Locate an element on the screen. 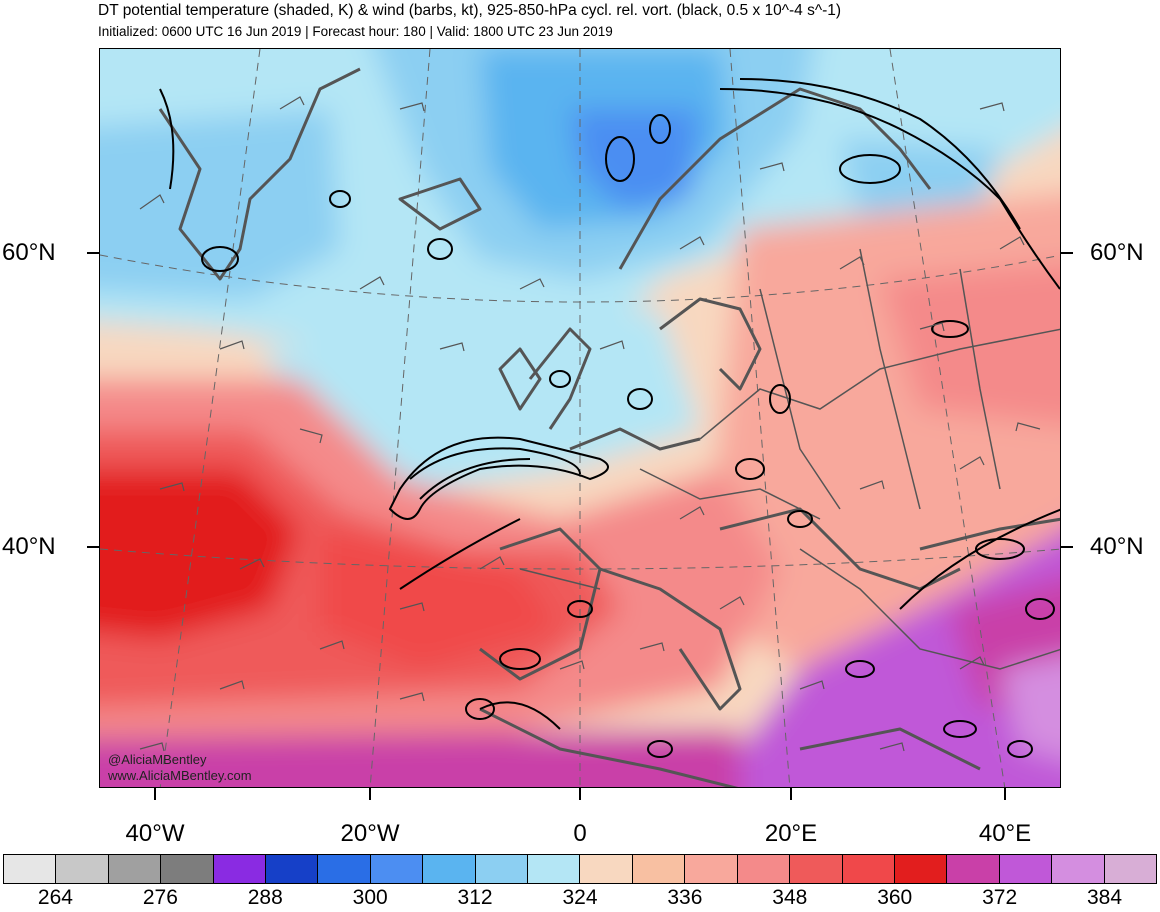 This screenshot has width=1160, height=912. lon-label-0: 0 is located at coordinates (580, 833).